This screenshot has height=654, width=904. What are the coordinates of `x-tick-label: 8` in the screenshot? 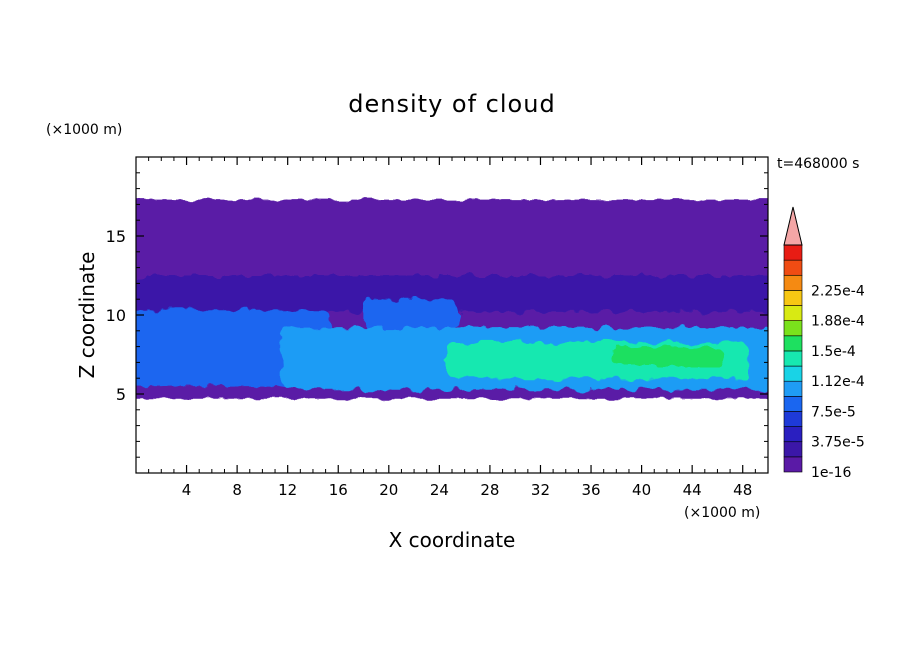 It's located at (237, 490).